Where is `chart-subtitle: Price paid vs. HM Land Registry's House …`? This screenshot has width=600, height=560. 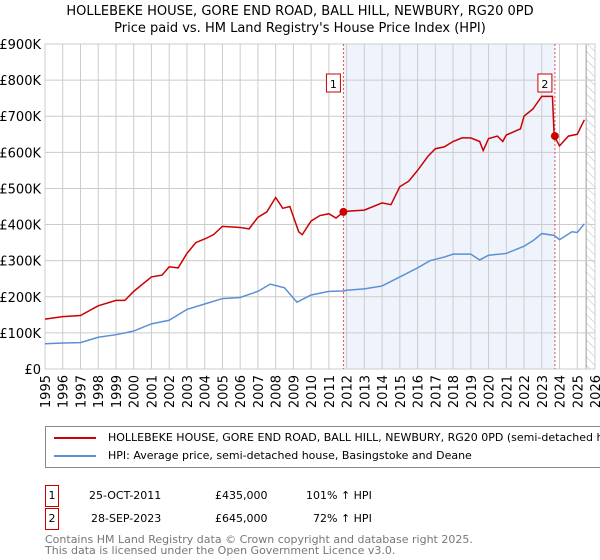
chart-subtitle: Price paid vs. HM Land Registry's House … is located at coordinates (300, 28).